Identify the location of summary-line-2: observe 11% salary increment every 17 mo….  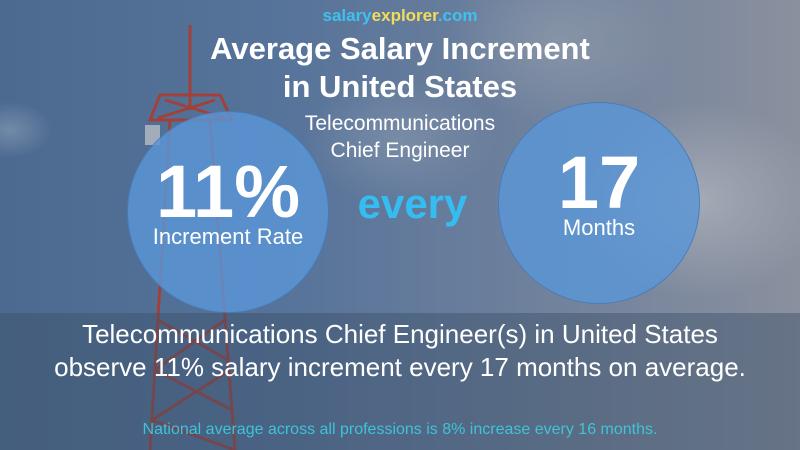
(400, 367).